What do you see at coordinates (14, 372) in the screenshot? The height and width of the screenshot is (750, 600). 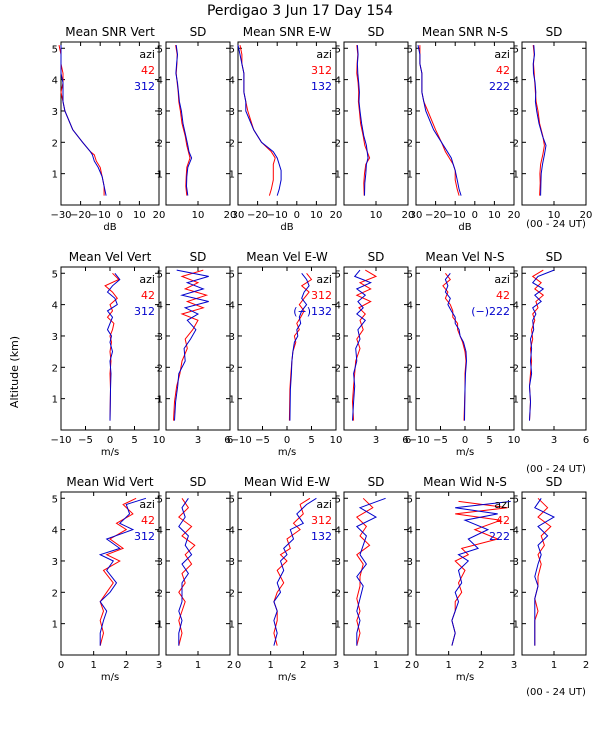 I see `altitude-axis-label: Altitude (km)` at bounding box center [14, 372].